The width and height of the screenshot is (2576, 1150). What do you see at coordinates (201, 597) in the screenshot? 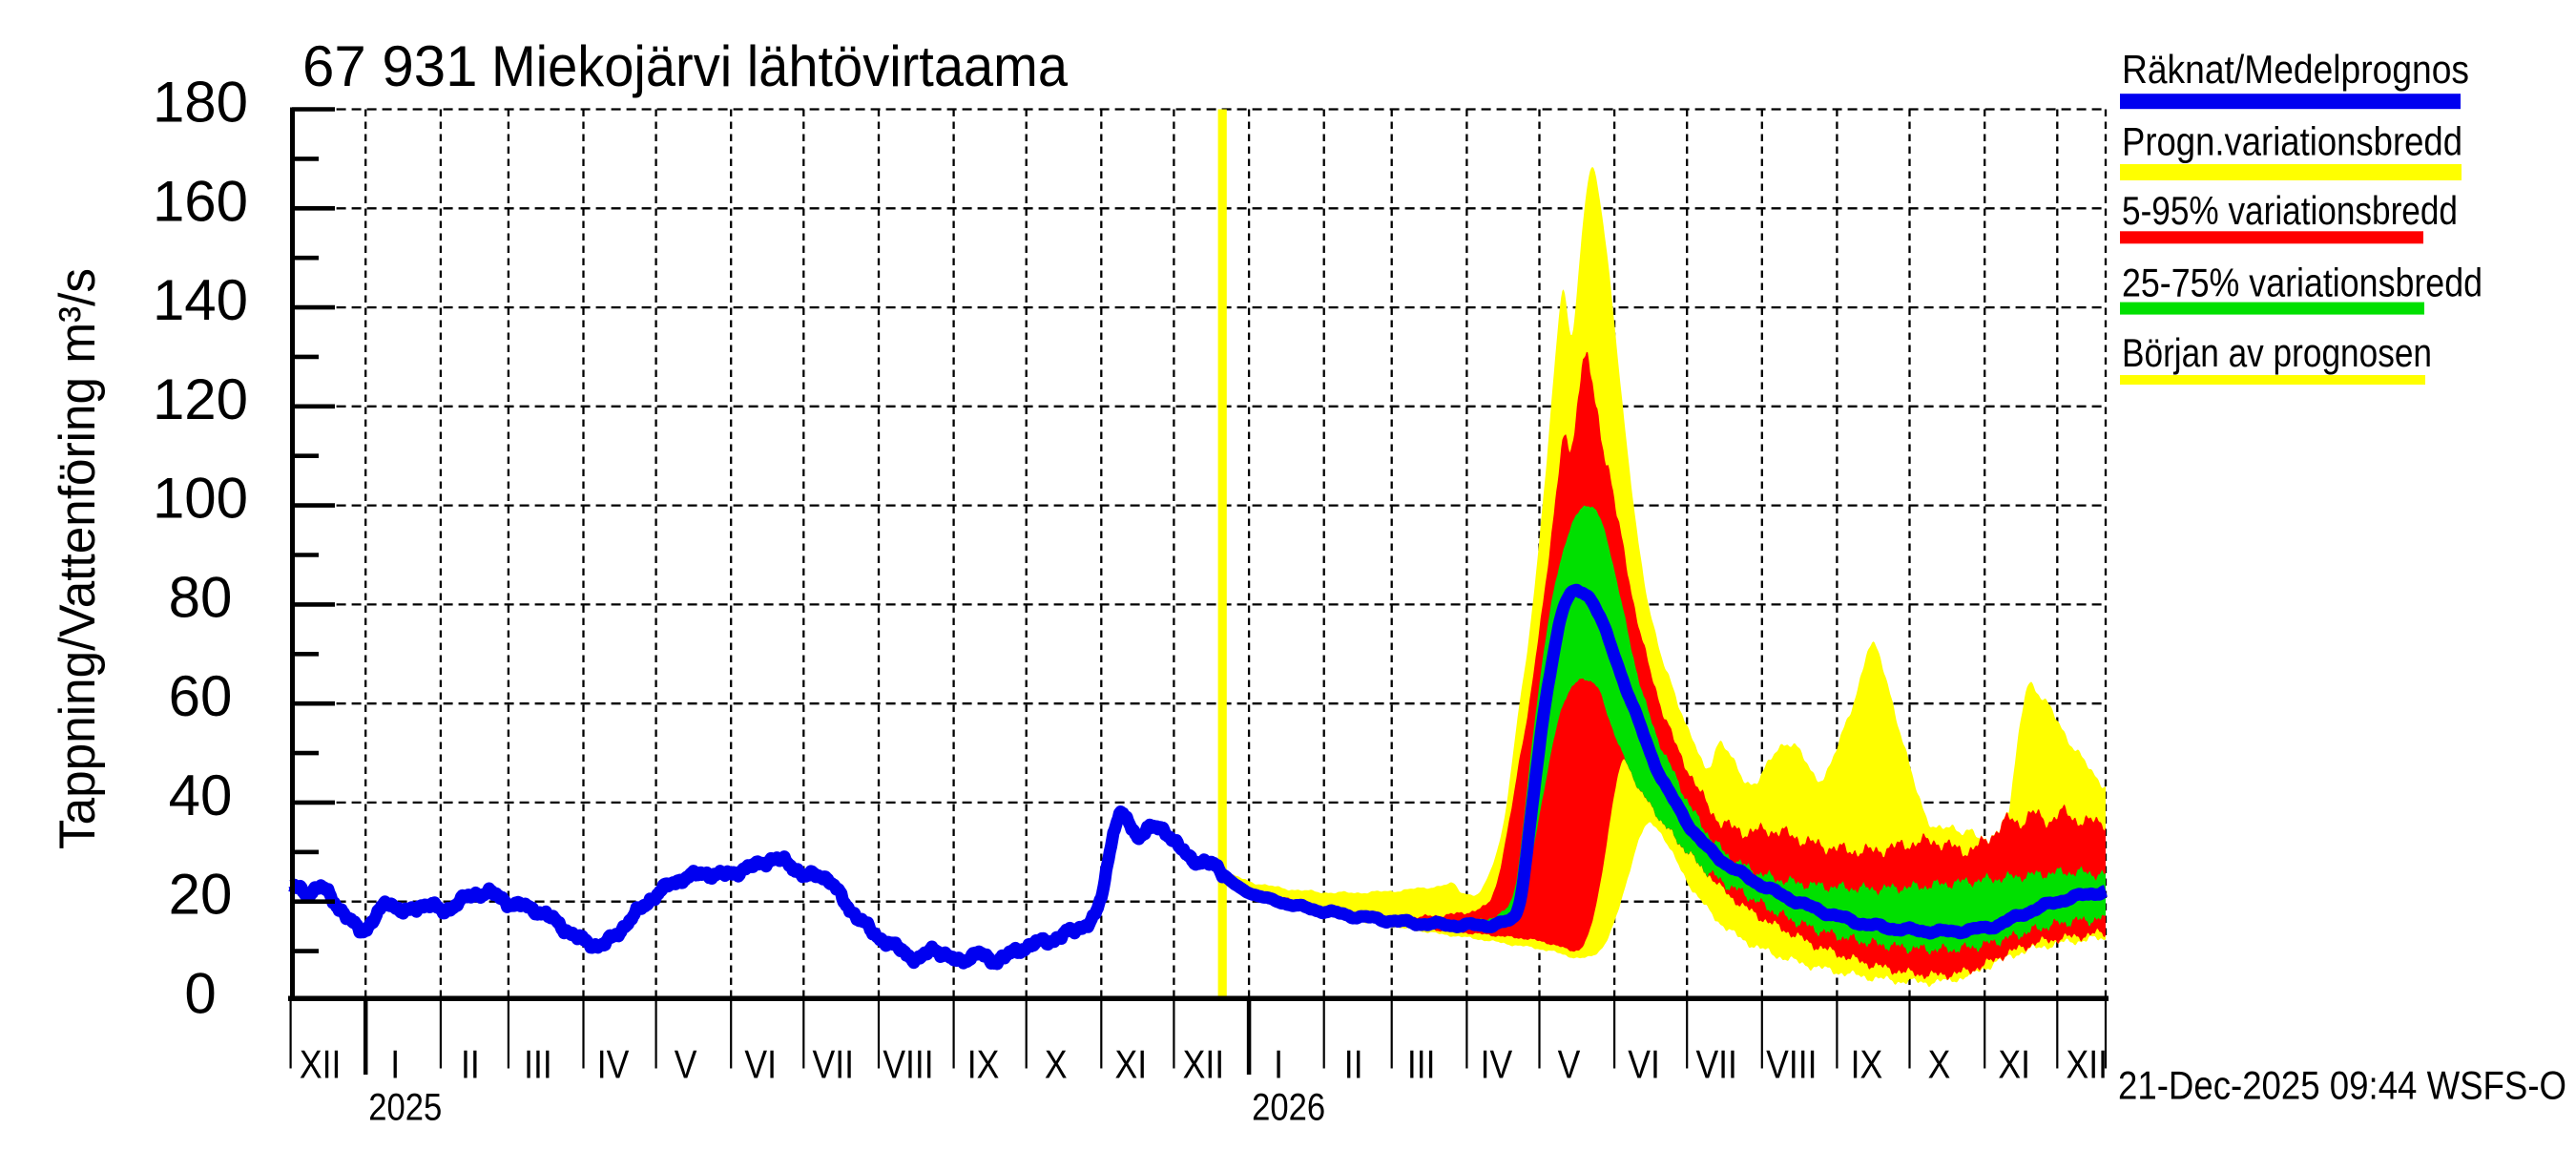
I see `svg-text: 80` at bounding box center [201, 597].